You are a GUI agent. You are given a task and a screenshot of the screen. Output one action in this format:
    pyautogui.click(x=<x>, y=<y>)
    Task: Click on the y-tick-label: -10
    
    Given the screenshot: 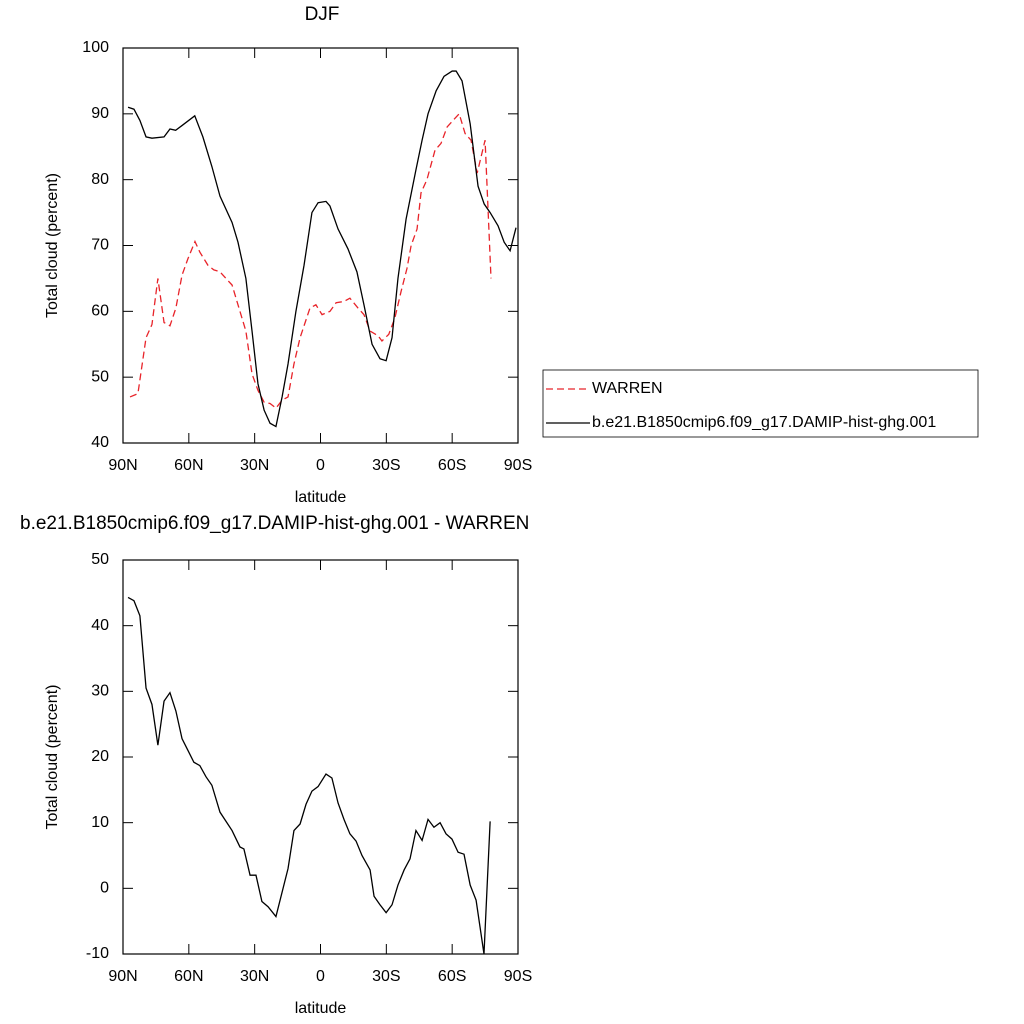 What is the action you would take?
    pyautogui.click(x=97, y=953)
    